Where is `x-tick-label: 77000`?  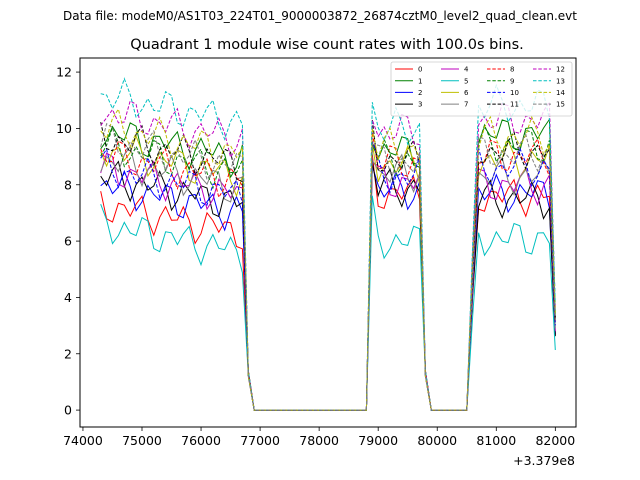 x-tick-label: 77000 is located at coordinates (260, 440).